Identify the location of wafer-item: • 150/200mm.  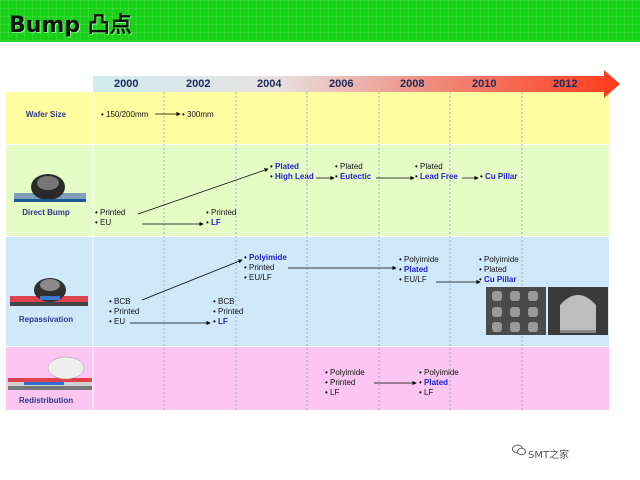
(125, 114).